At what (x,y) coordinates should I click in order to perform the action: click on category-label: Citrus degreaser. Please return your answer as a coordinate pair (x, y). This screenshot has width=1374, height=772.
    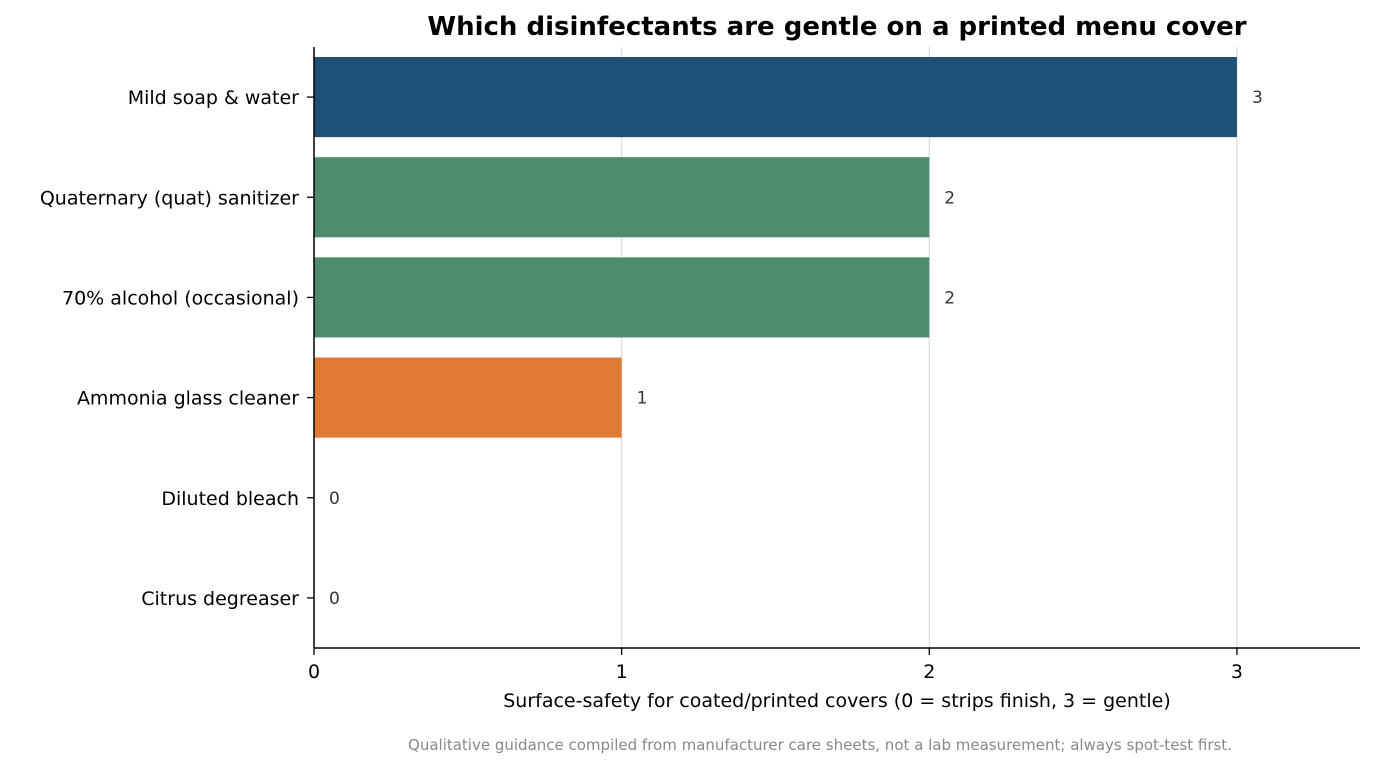
    Looking at the image, I should click on (220, 599).